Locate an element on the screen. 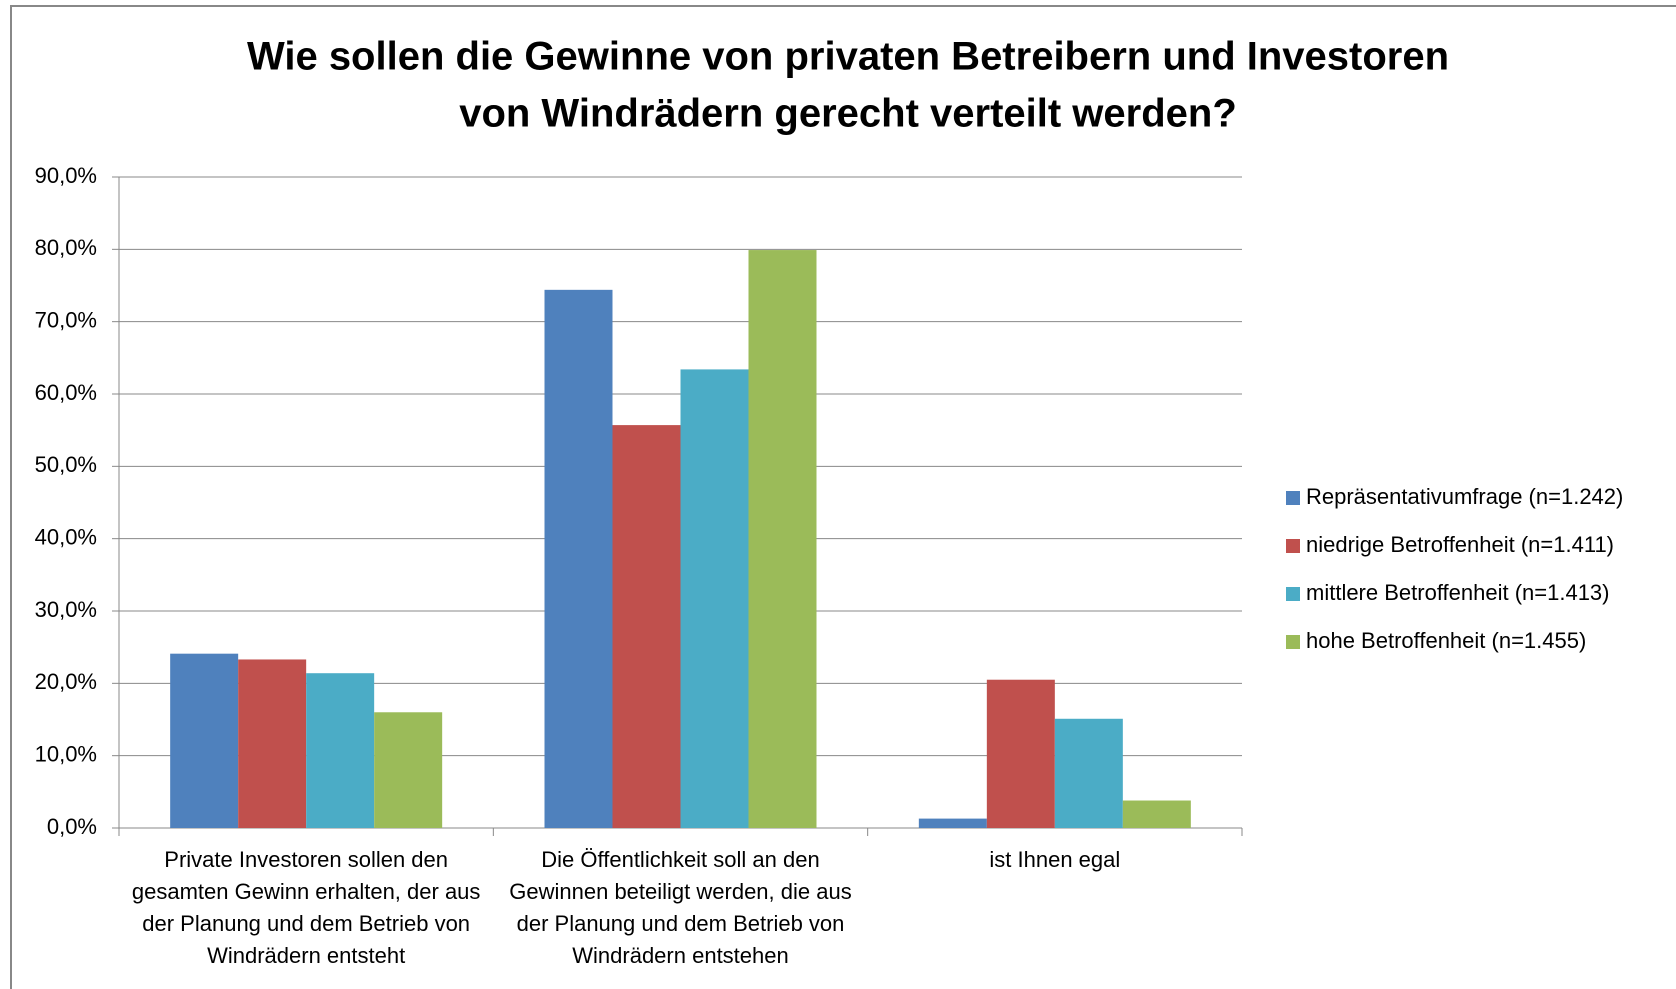 This screenshot has height=989, width=1676. chart-title: von Windrädern gerecht verteilt werden? is located at coordinates (848, 114).